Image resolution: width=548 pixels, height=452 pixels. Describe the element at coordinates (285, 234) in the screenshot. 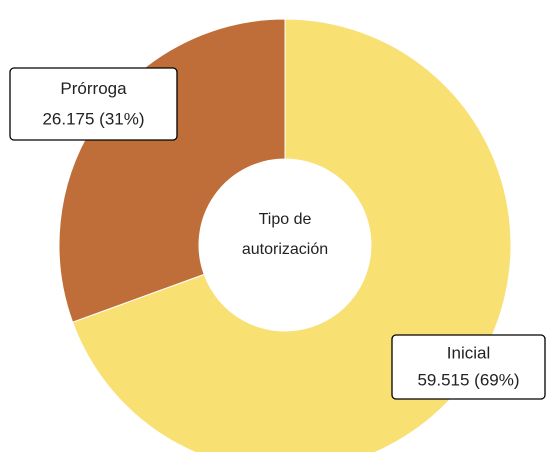

I see `chart-title: Tipo de autorización` at that location.